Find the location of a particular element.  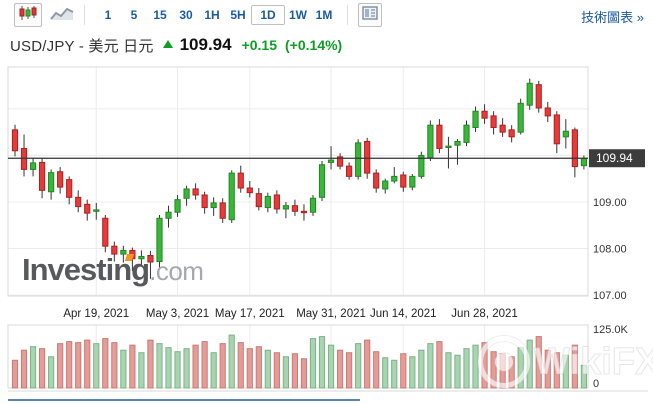

svg-text: 109.00 is located at coordinates (610, 203).